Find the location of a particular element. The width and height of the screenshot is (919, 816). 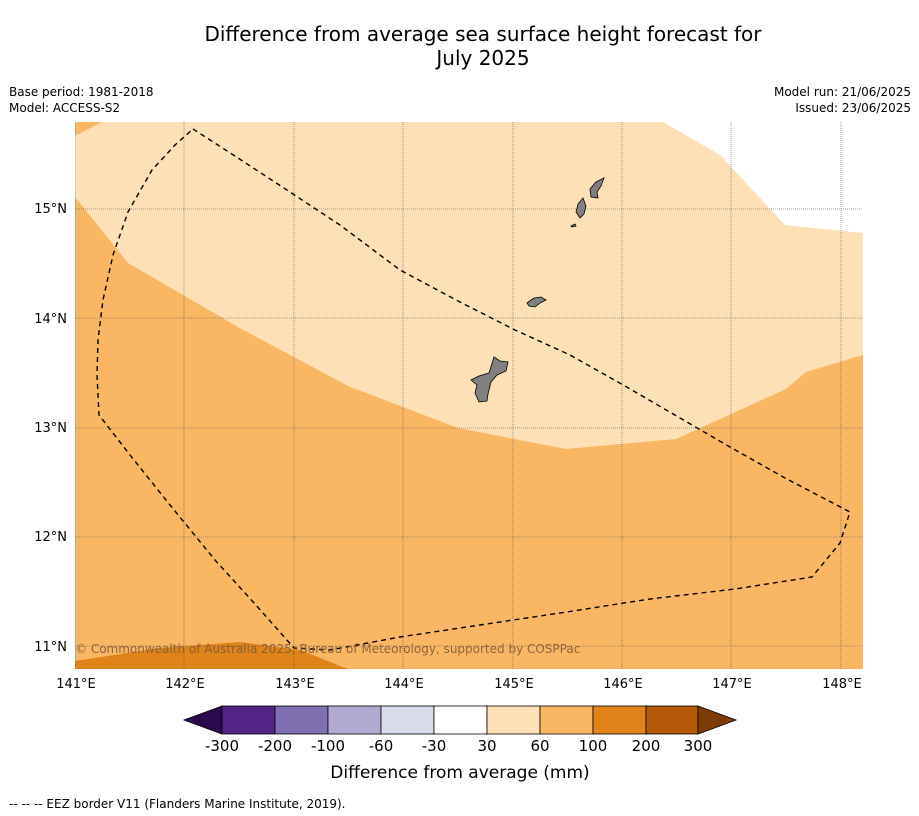

lon-label: 141°E is located at coordinates (76, 684).